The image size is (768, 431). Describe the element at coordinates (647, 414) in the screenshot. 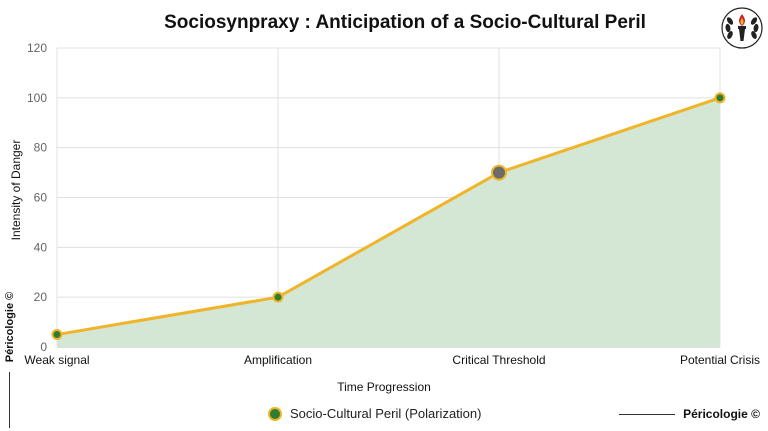

I see `brand-divider` at that location.